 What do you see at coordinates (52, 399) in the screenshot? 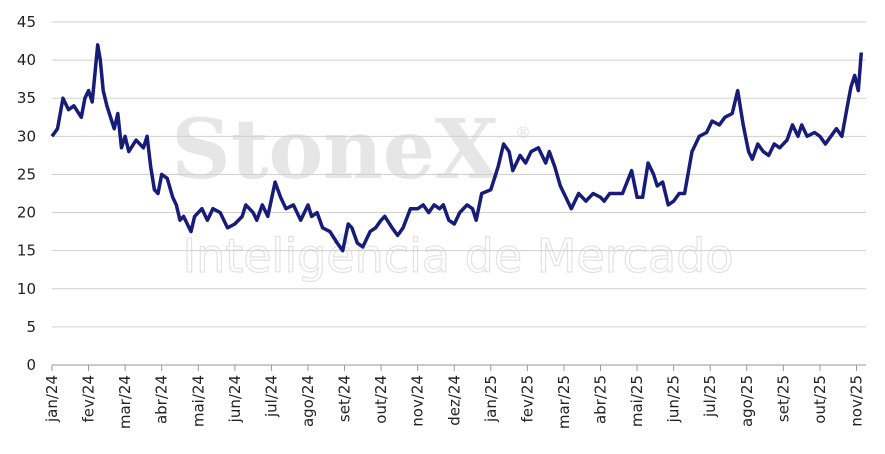
I see `x-tick-label: jan/24` at bounding box center [52, 399].